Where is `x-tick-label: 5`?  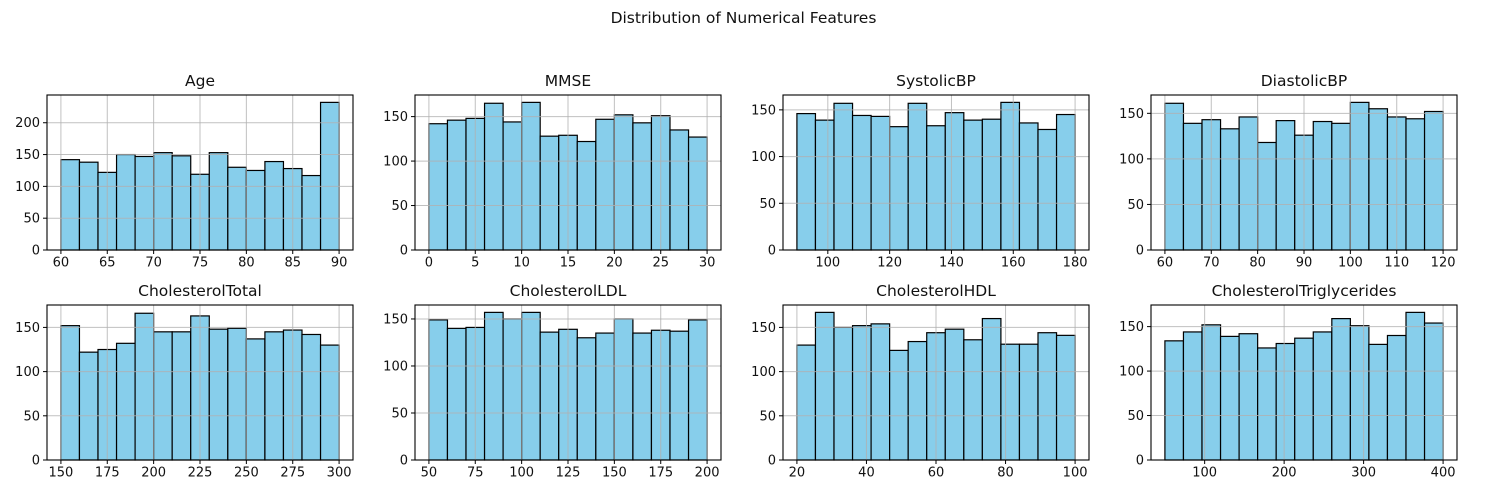
x-tick-label: 5 is located at coordinates (475, 263).